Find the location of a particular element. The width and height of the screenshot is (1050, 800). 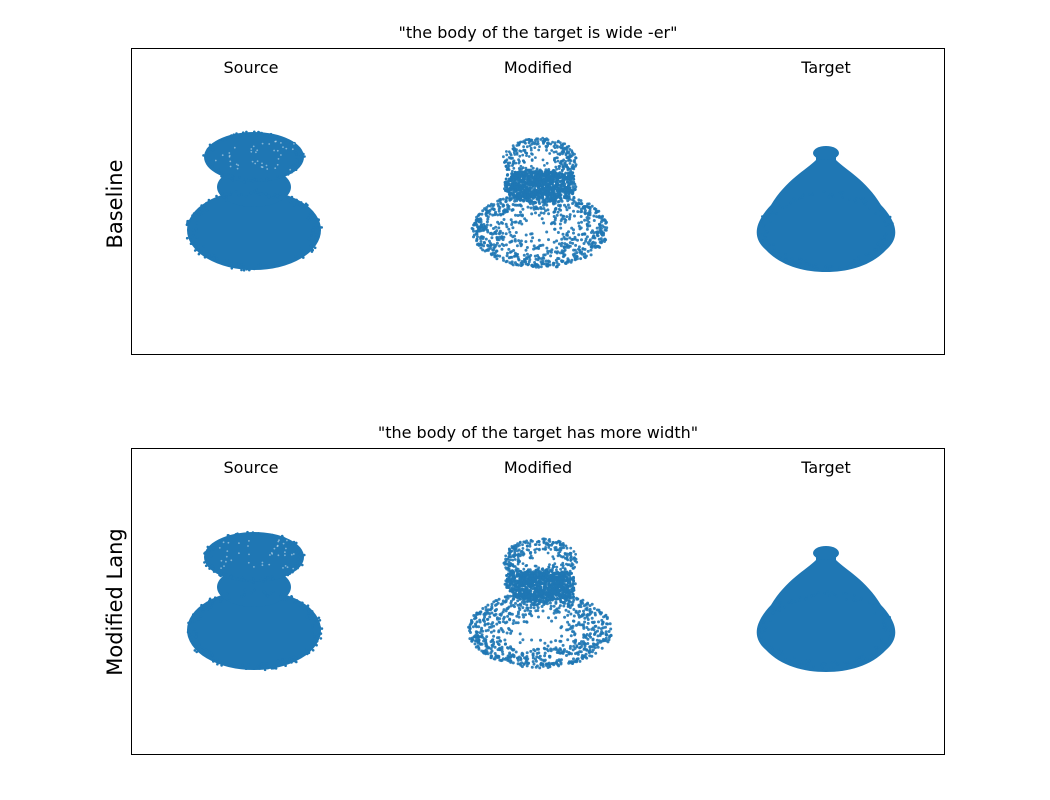

row-label: Baseline is located at coordinates (115, 204).